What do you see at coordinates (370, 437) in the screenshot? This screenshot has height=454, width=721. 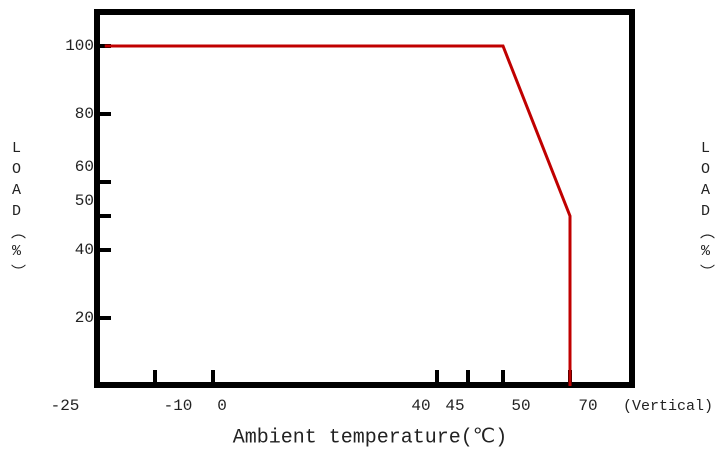 I see `x-axis-label: Ambient temperature(℃)` at bounding box center [370, 437].